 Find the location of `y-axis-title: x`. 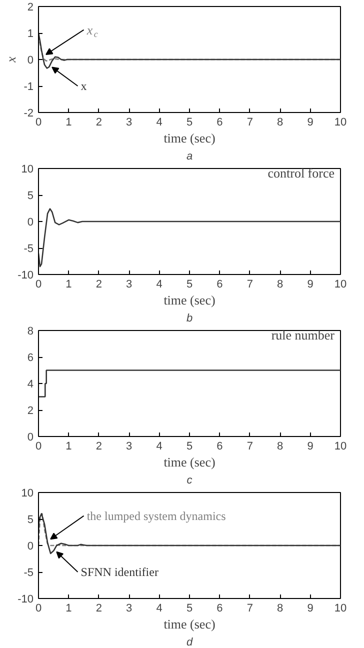

y-axis-title: x is located at coordinates (11, 60).